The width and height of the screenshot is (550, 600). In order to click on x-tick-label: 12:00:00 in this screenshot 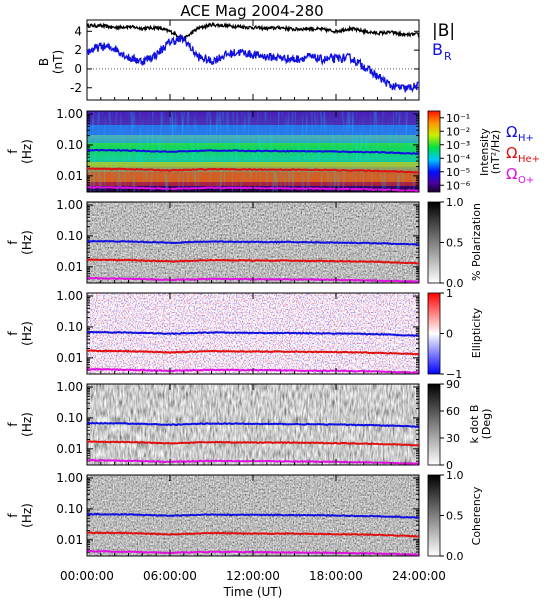, I will do `click(253, 576)`.